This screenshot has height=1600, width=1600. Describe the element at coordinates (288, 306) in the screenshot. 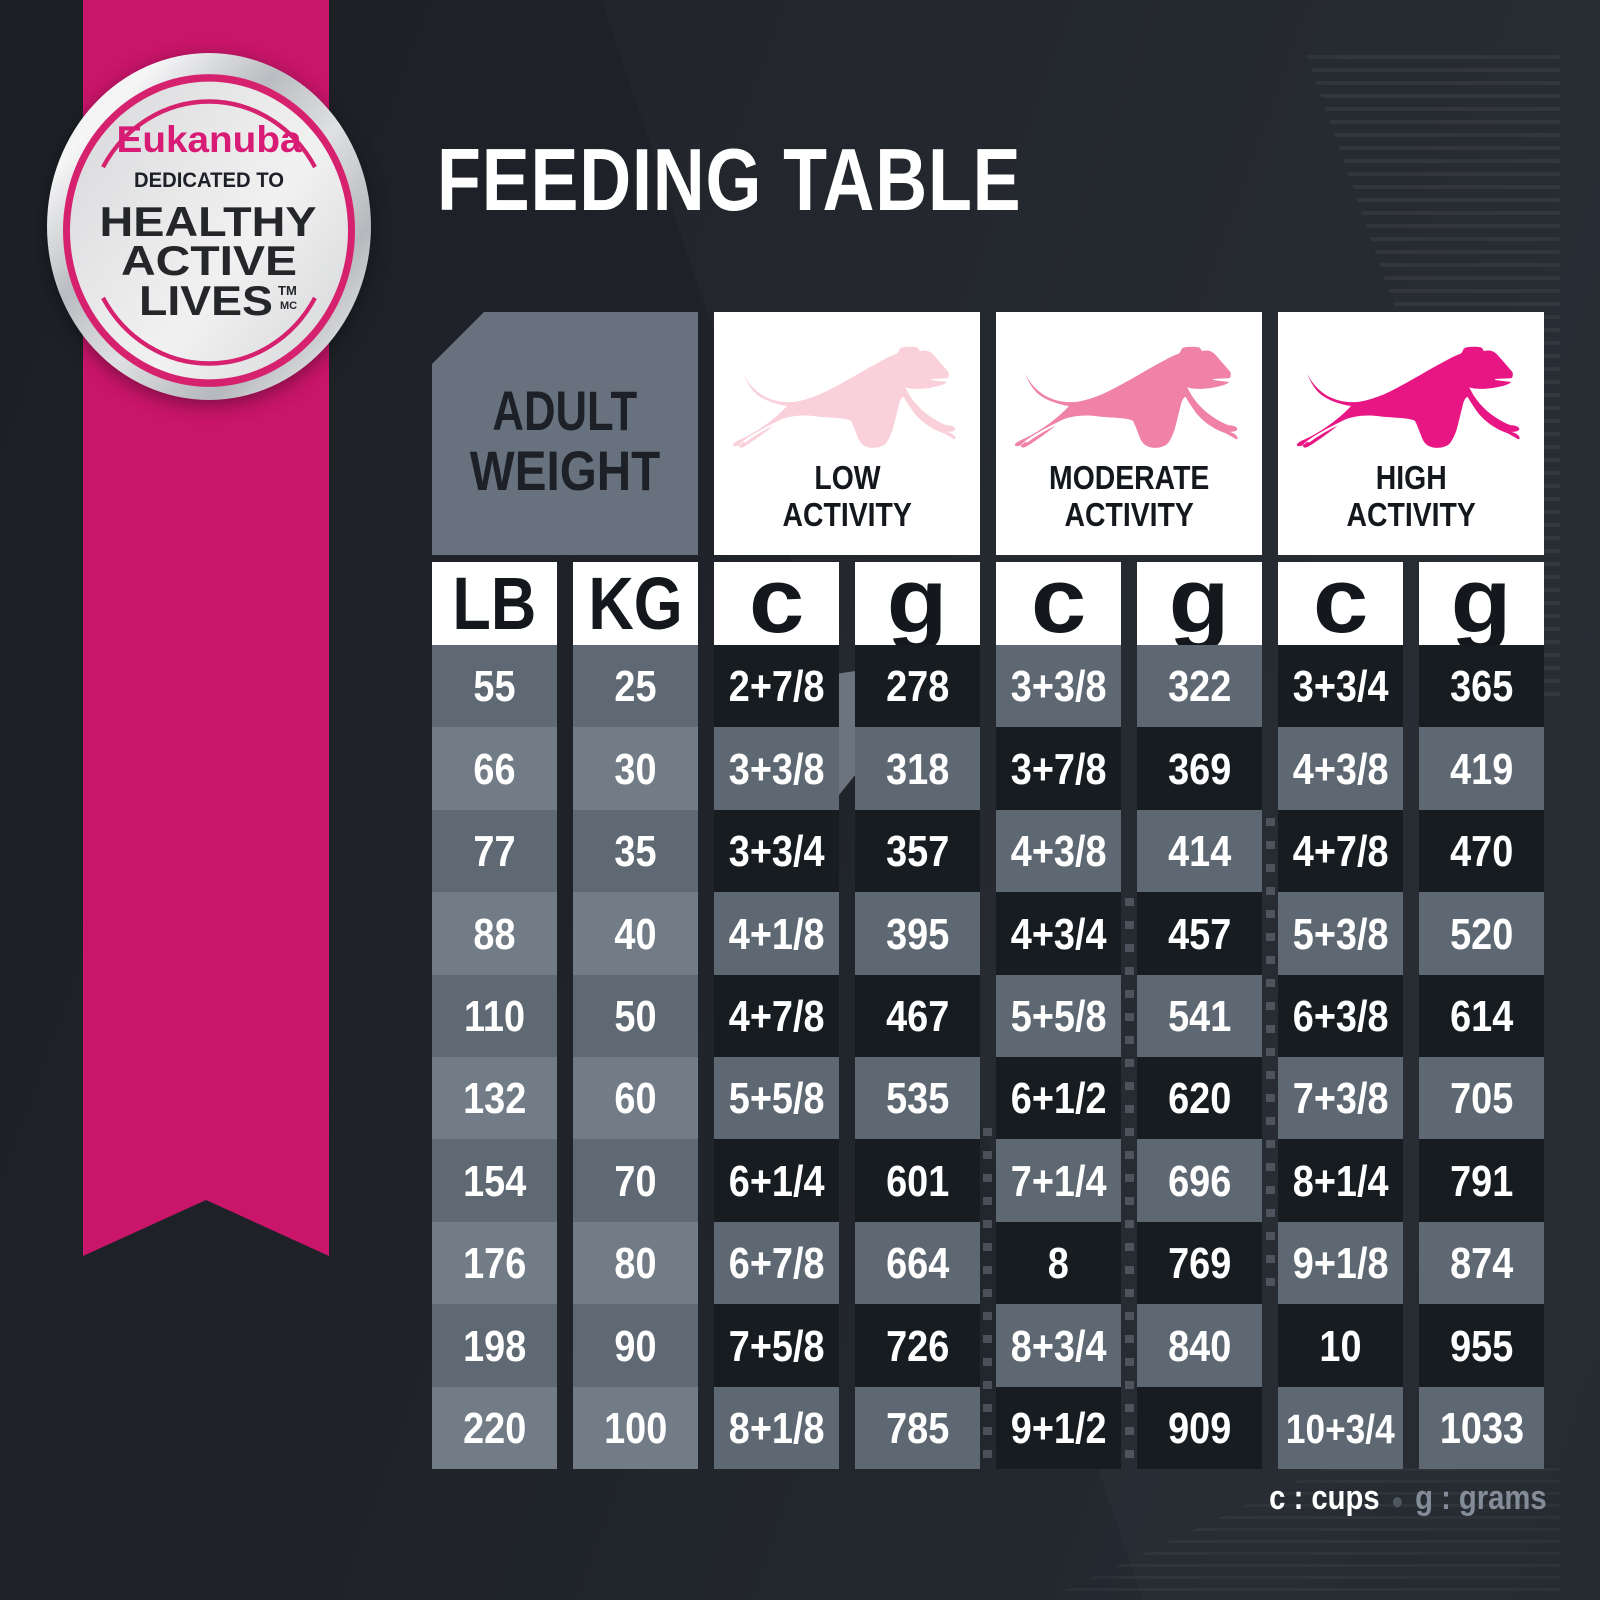

I see `svg-text: MC` at that location.